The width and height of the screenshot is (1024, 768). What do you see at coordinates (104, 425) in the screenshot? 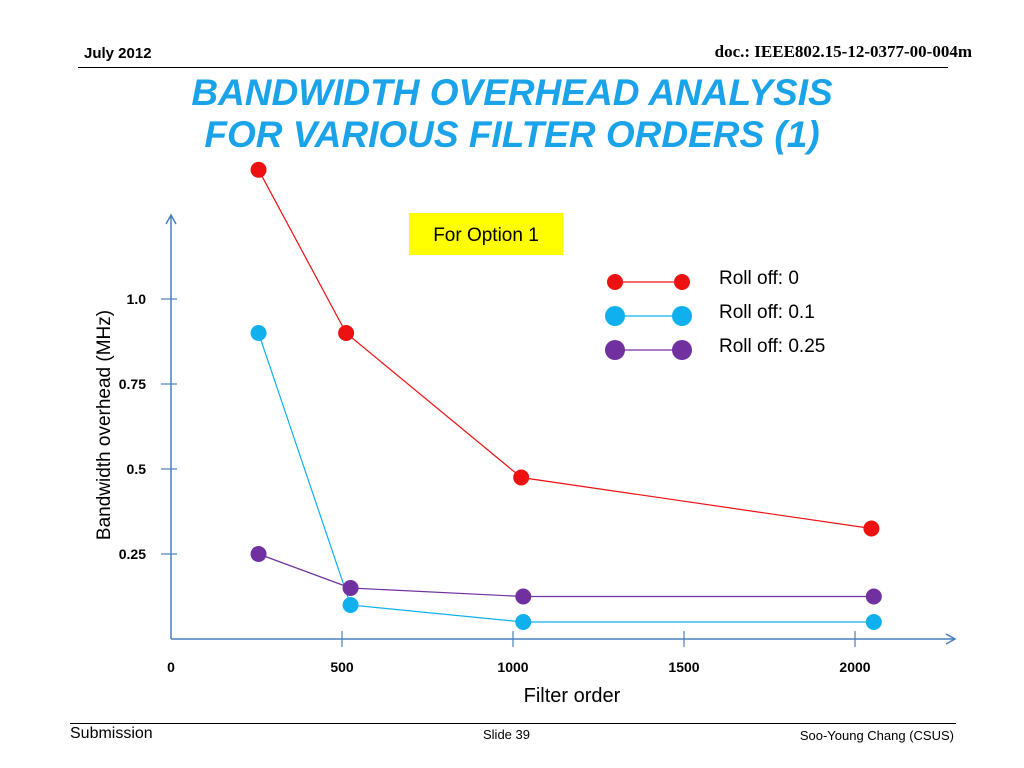
I see `y-axis-label: Bandwidth overhead (MHz)` at bounding box center [104, 425].